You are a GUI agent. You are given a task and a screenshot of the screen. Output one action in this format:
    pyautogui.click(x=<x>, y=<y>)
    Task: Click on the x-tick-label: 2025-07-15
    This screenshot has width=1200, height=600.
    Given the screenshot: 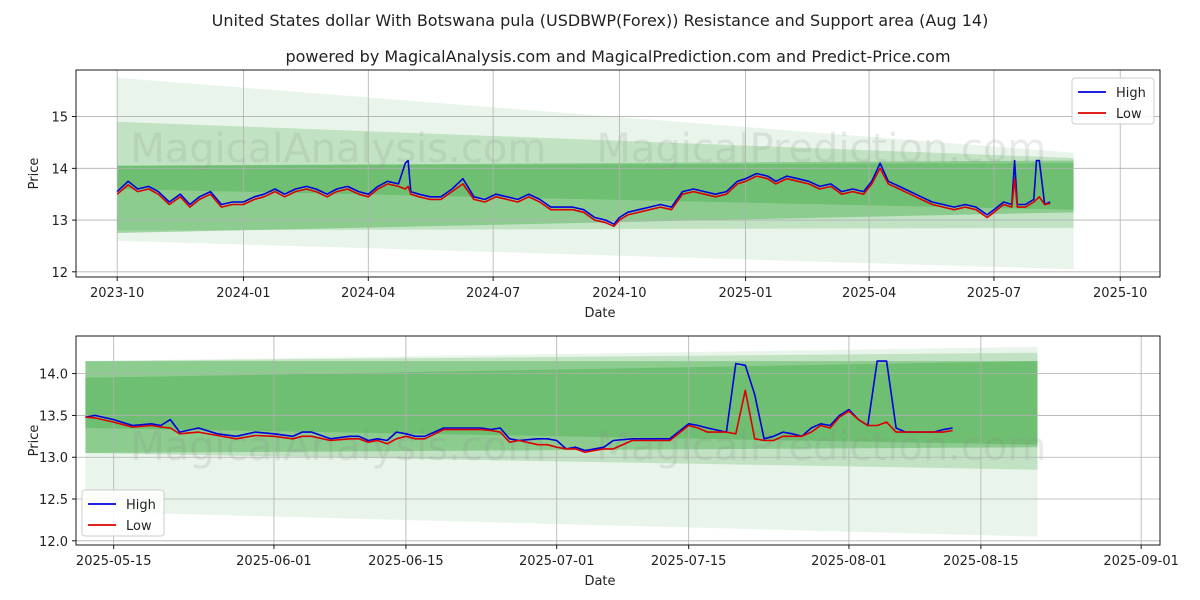 What is the action you would take?
    pyautogui.click(x=689, y=561)
    